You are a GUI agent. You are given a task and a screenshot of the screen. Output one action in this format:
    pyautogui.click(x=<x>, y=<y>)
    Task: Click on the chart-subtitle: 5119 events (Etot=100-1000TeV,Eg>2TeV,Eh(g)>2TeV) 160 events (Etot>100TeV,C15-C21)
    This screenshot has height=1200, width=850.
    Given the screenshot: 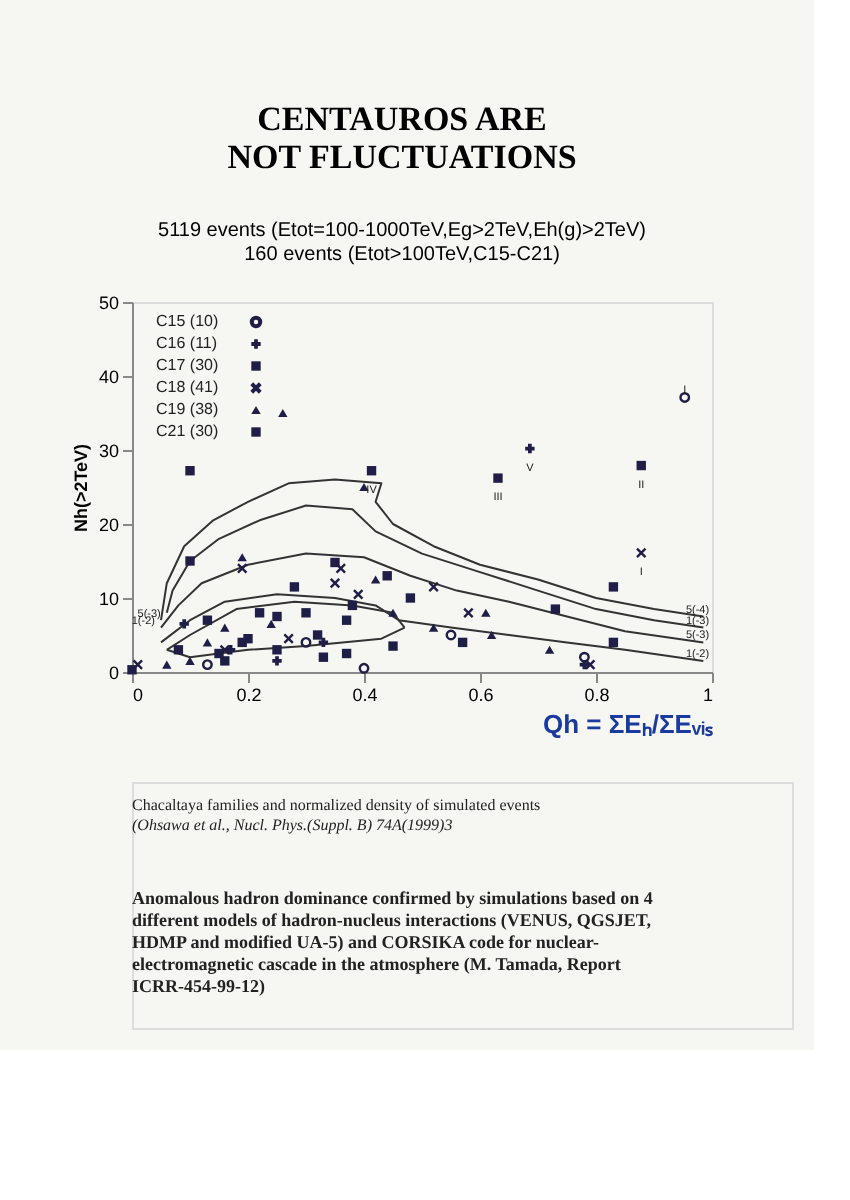 What is the action you would take?
    pyautogui.click(x=402, y=243)
    